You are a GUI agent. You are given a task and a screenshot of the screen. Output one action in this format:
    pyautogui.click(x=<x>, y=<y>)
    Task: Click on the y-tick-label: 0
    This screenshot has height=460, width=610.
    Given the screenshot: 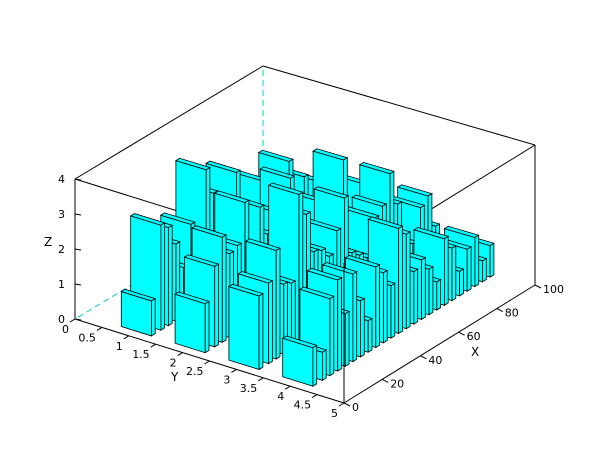 What is the action you would take?
    pyautogui.click(x=65, y=329)
    